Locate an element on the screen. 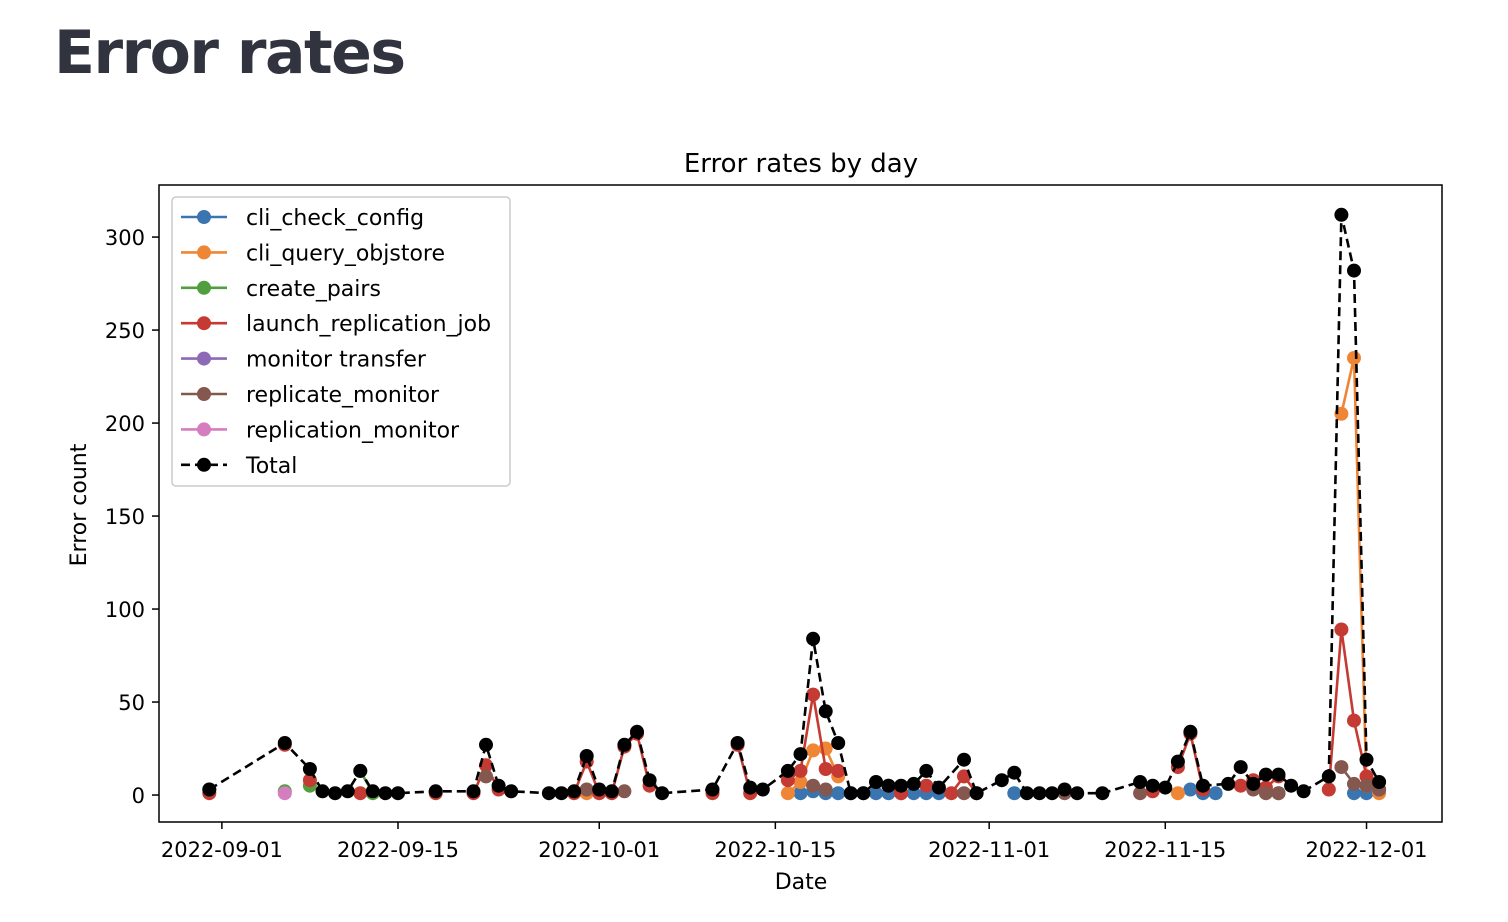  y-tick-label: 100 is located at coordinates (125, 610).